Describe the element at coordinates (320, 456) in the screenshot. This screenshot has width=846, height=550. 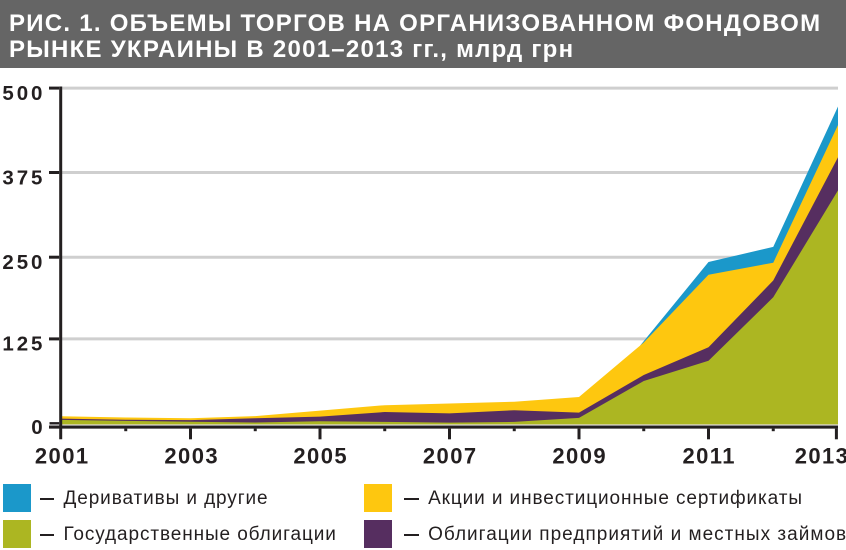
I see `svg-text: 2005` at that location.